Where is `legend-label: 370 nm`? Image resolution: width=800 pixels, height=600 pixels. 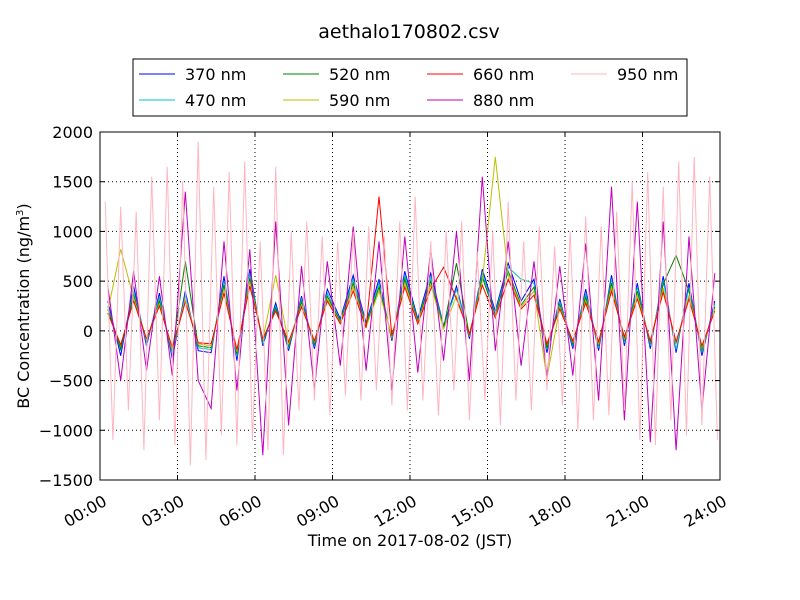
legend-label: 370 nm is located at coordinates (215, 74).